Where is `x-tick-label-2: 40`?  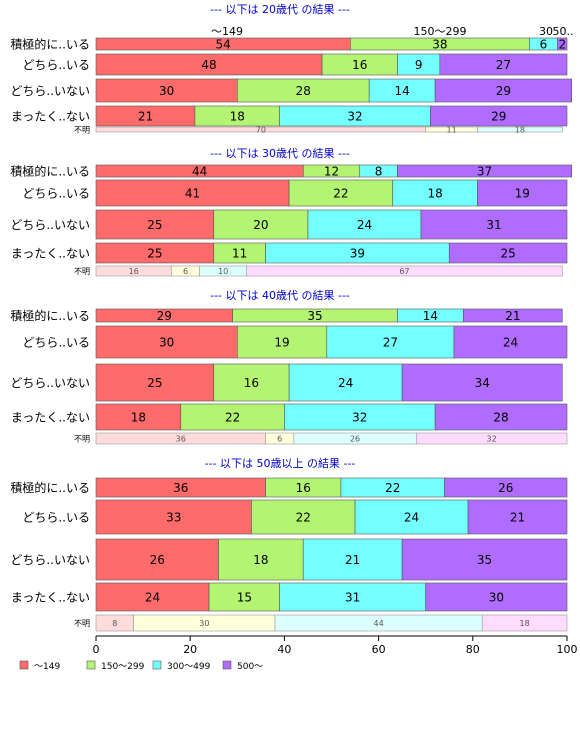 x-tick-label-2: 40 is located at coordinates (284, 649).